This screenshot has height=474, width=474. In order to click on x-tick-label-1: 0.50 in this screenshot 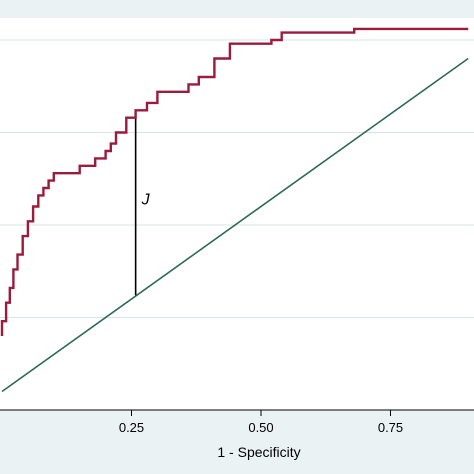, I will do `click(260, 427)`.